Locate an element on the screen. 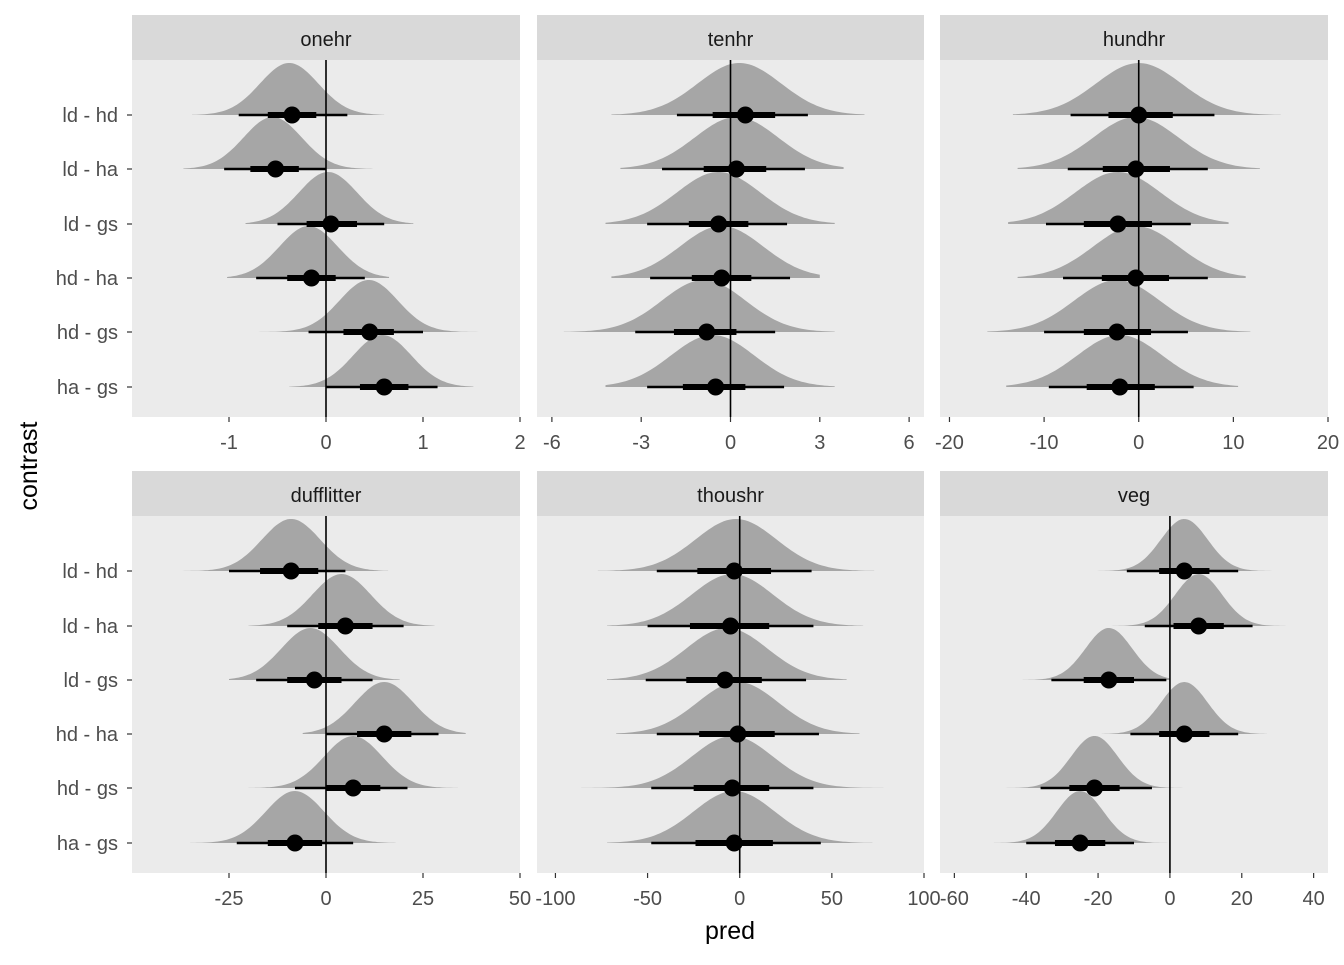 The height and width of the screenshot is (965, 1344). x-tick-label: -60 is located at coordinates (954, 899).